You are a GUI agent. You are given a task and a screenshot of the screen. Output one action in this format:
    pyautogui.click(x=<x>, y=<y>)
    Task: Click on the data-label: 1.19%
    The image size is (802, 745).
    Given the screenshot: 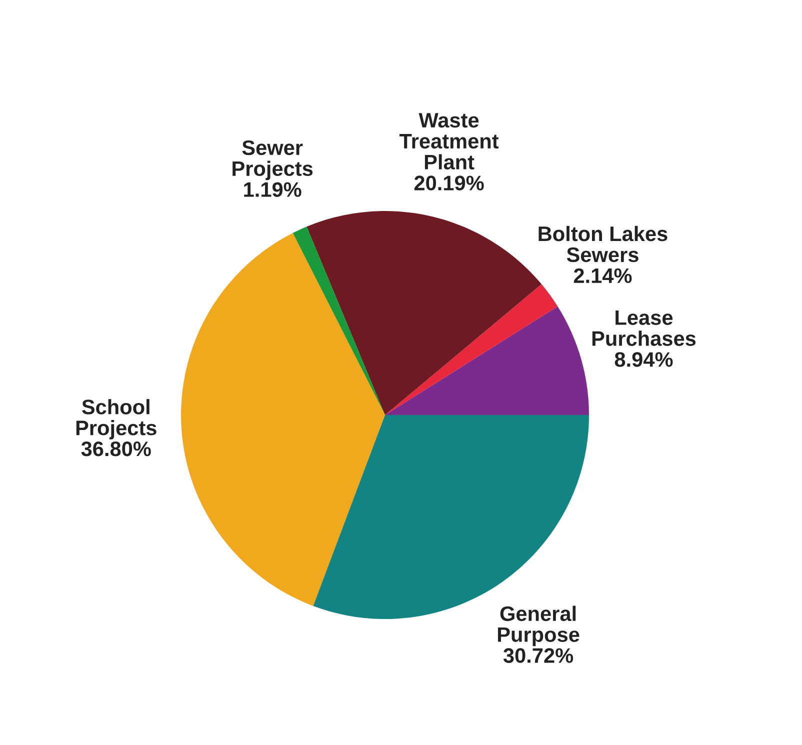 What is the action you would take?
    pyautogui.click(x=273, y=189)
    